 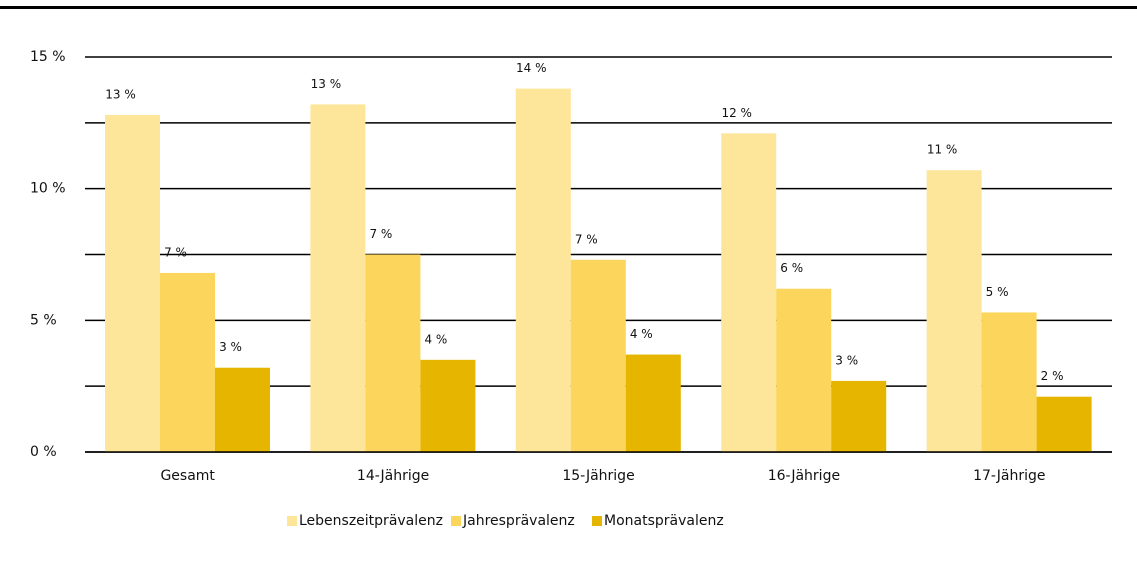 I want to click on y-tick-label: 15 %, so click(x=48, y=57).